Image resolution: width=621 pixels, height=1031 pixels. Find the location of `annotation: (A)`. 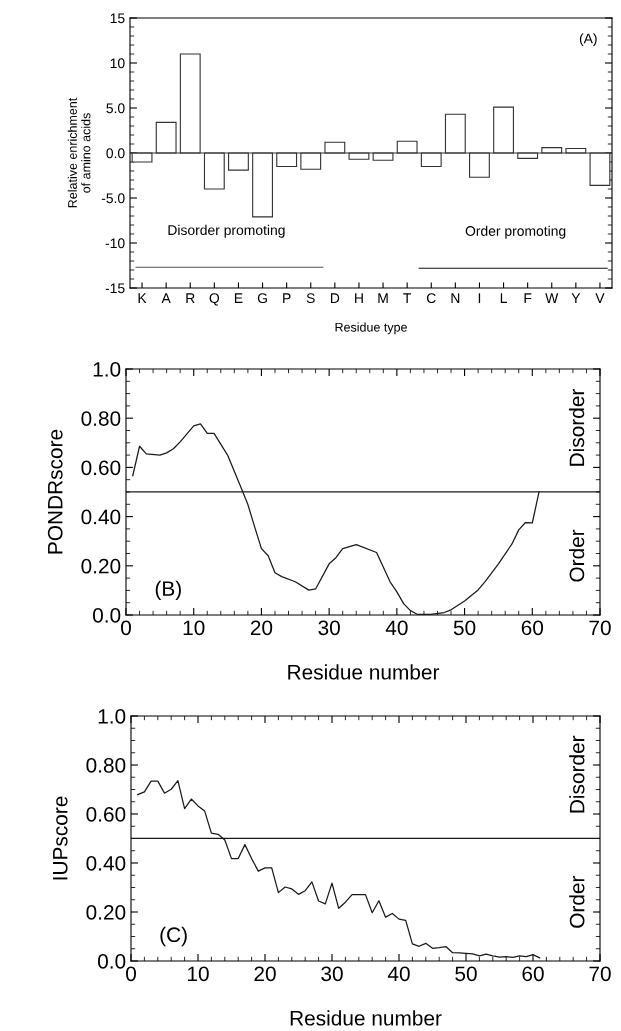

annotation: (A) is located at coordinates (588, 40).